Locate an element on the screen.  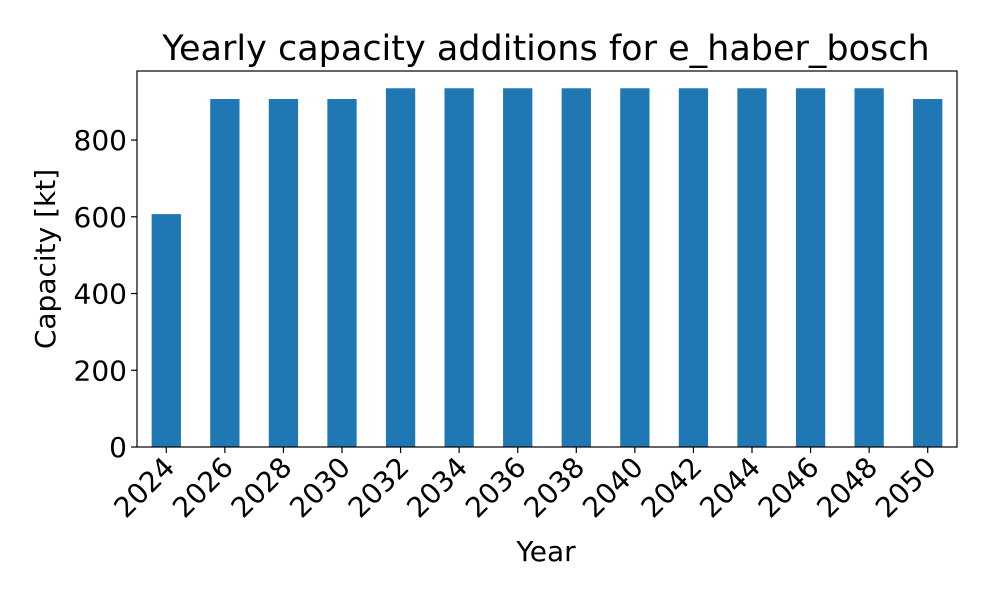
bar-2042 is located at coordinates (693, 267).